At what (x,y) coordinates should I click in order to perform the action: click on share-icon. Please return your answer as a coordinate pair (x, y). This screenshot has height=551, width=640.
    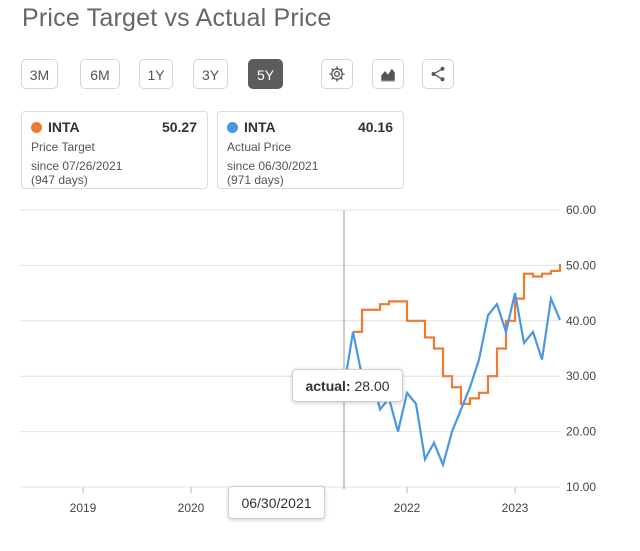
    Looking at the image, I should click on (438, 74).